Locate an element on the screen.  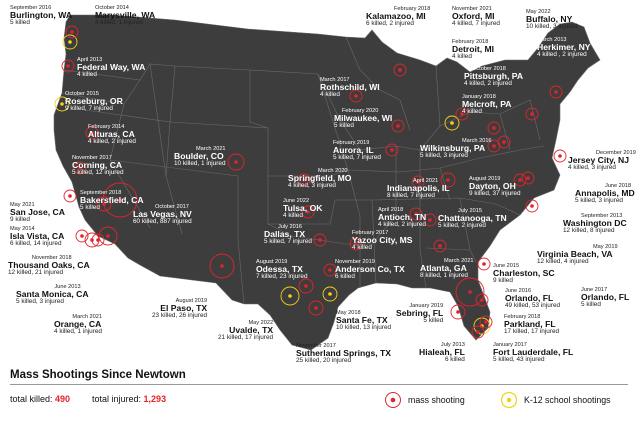
total-injured-value: 1,293 is located at coordinates (155, 399).